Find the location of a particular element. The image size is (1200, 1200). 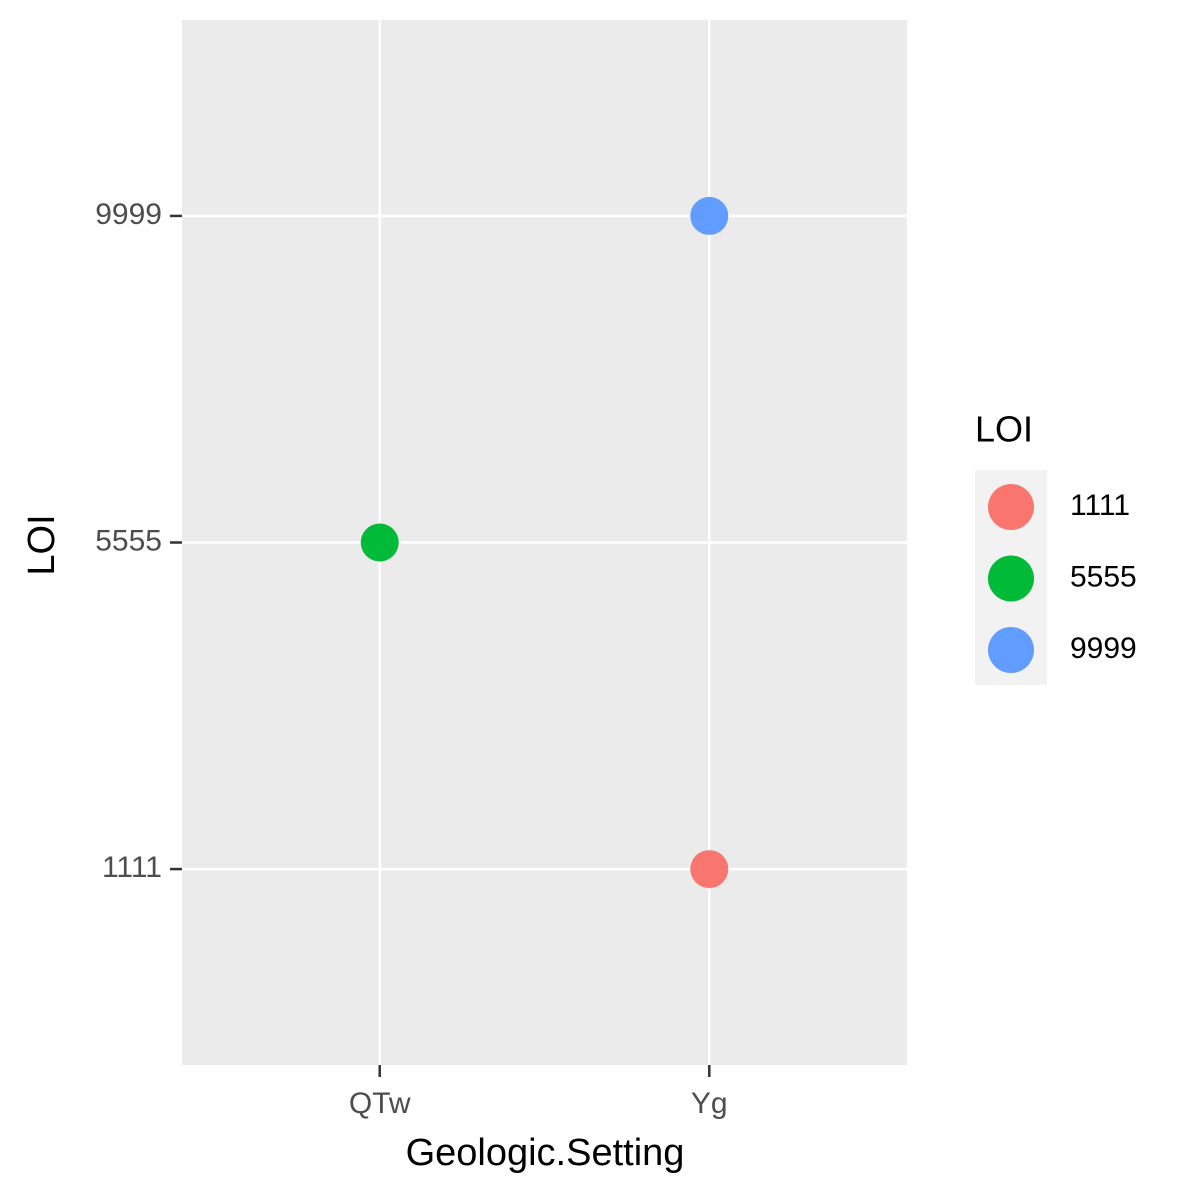

legend-label: 9999 is located at coordinates (1103, 648).